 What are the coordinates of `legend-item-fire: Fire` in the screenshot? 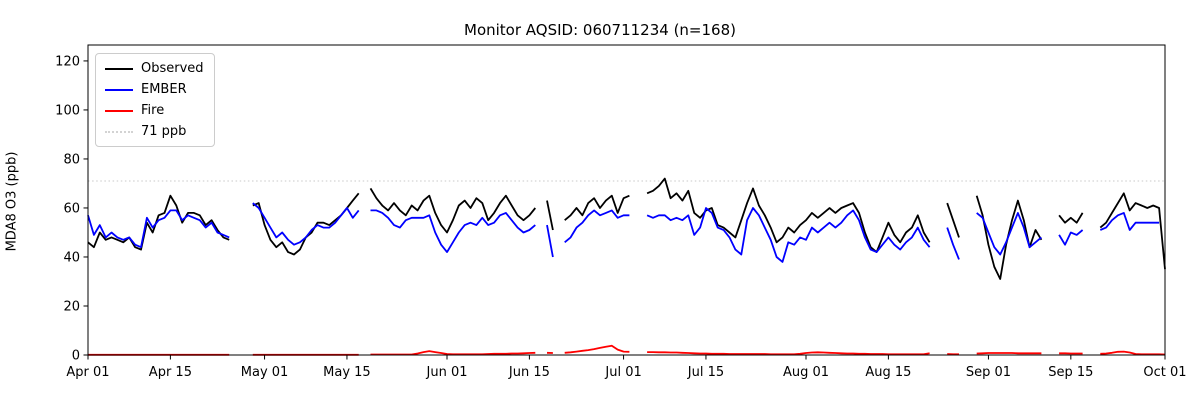 It's located at (154, 110).